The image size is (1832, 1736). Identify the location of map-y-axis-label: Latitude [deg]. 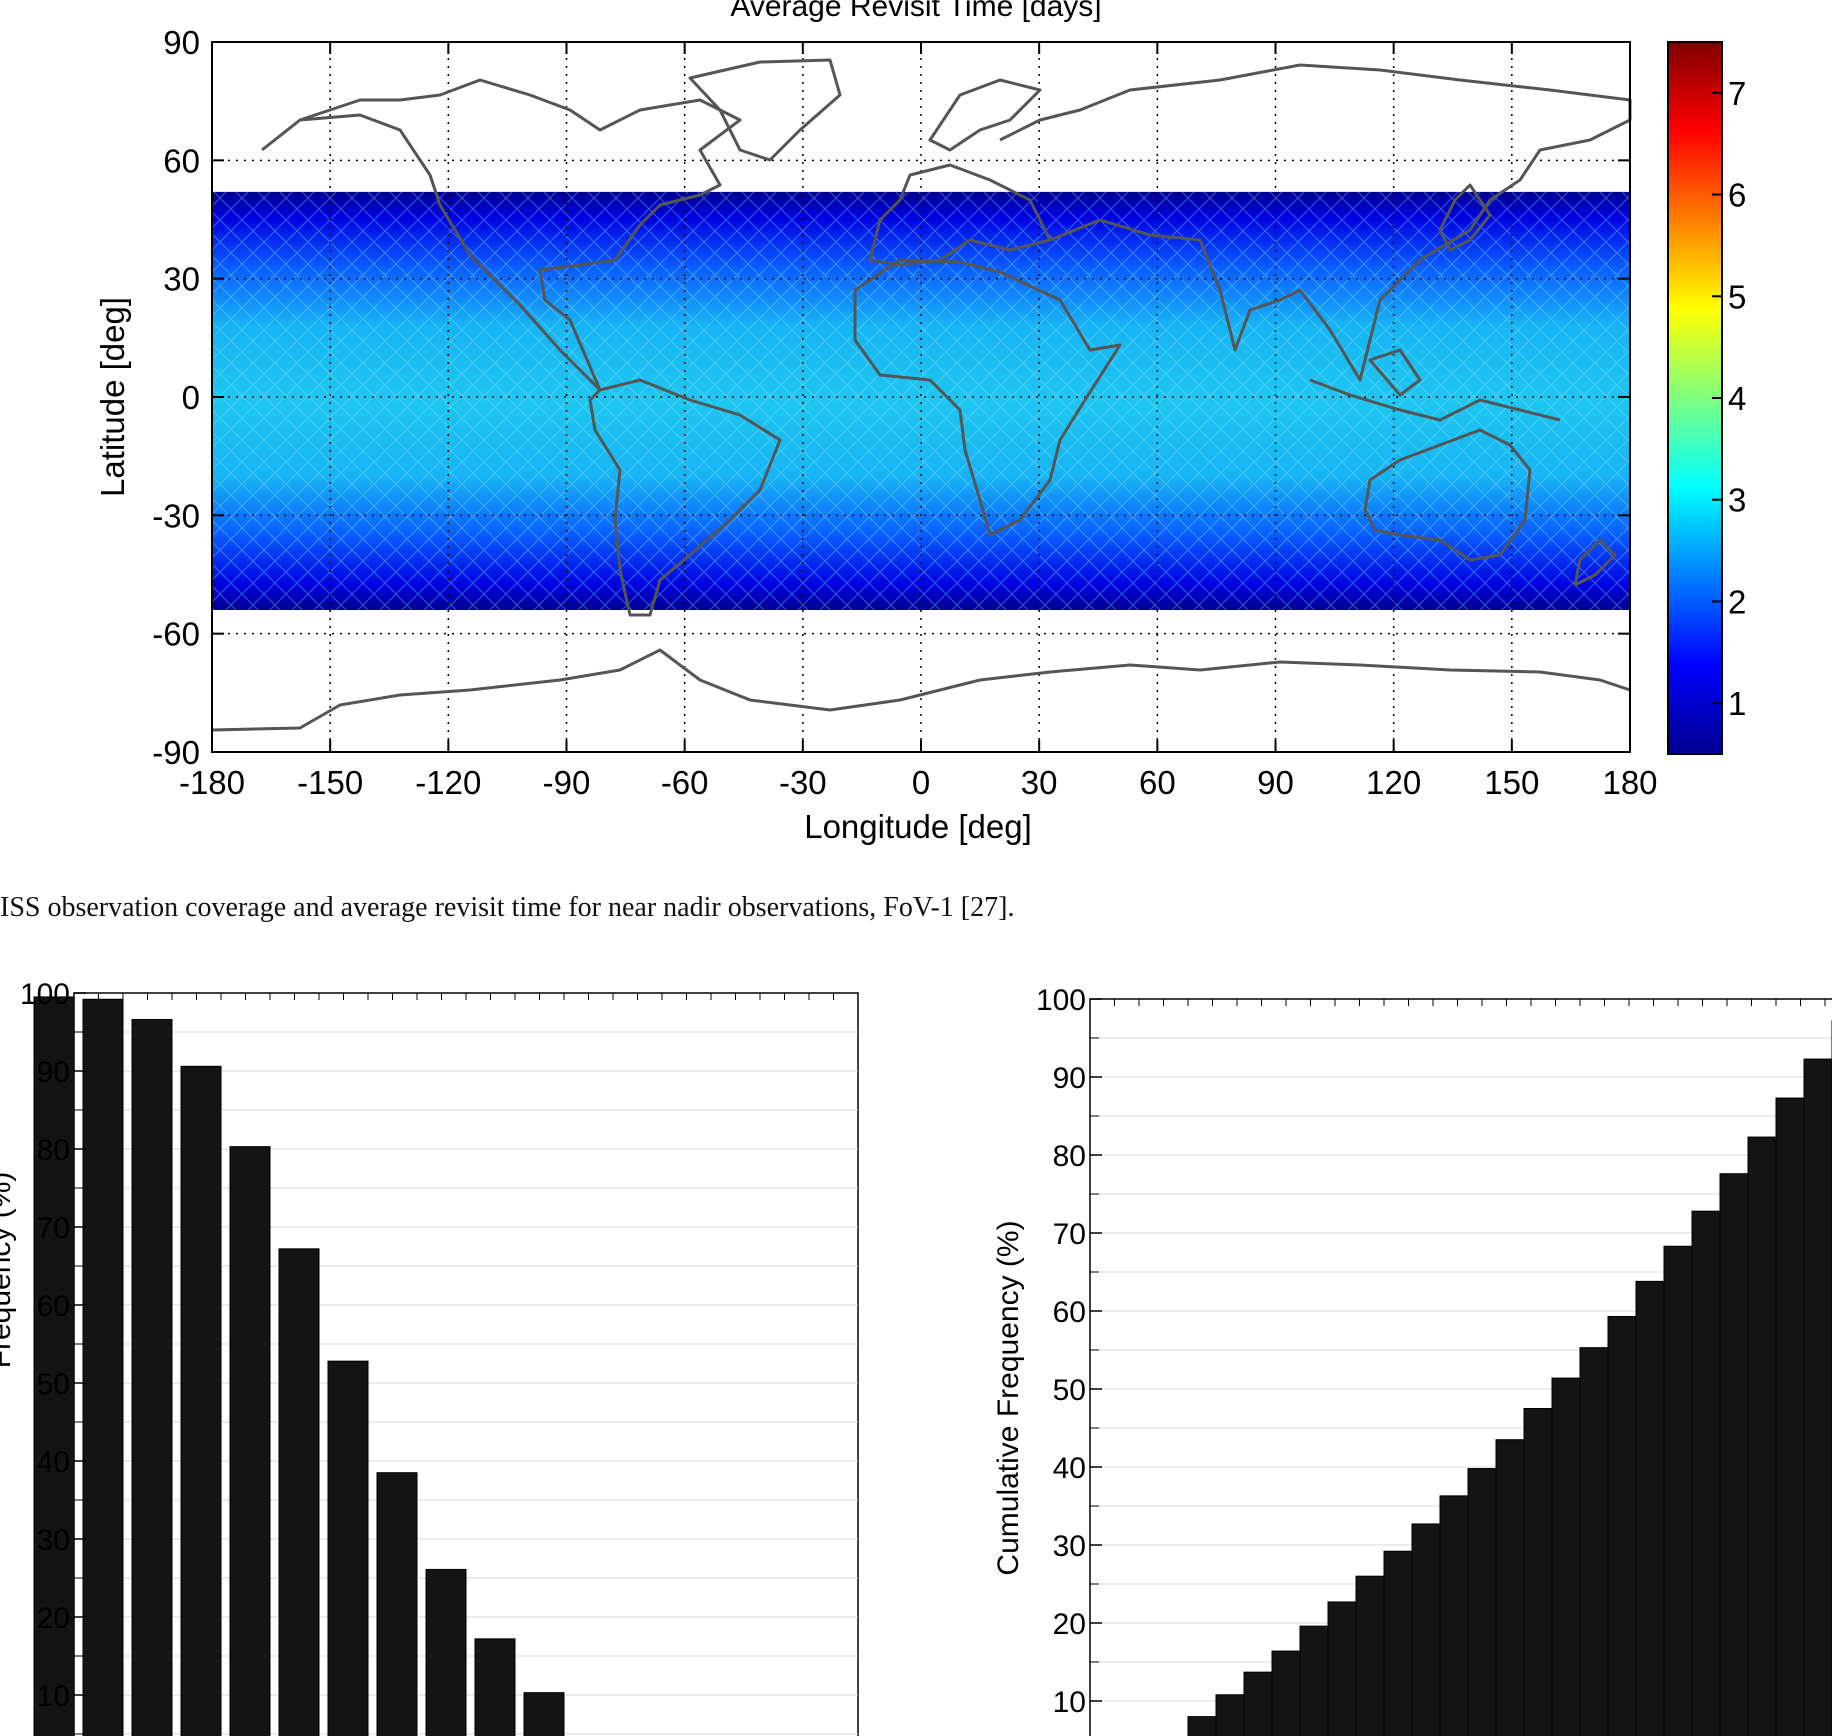
(112, 397).